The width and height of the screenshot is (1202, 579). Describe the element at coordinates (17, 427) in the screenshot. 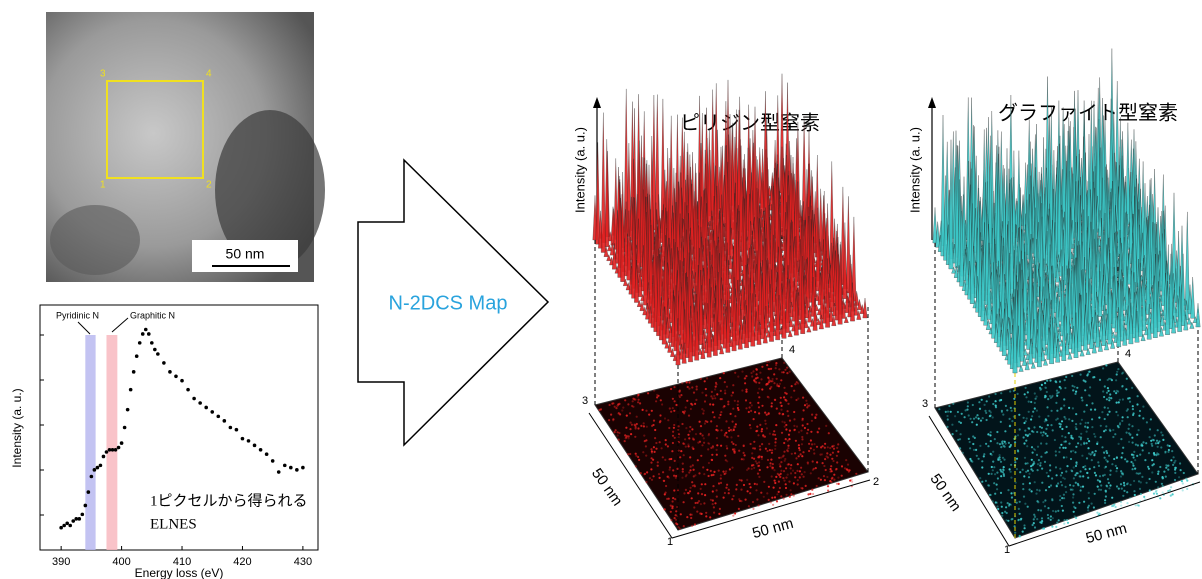

I see `y-axis-label: Intensity (a. u.)` at that location.